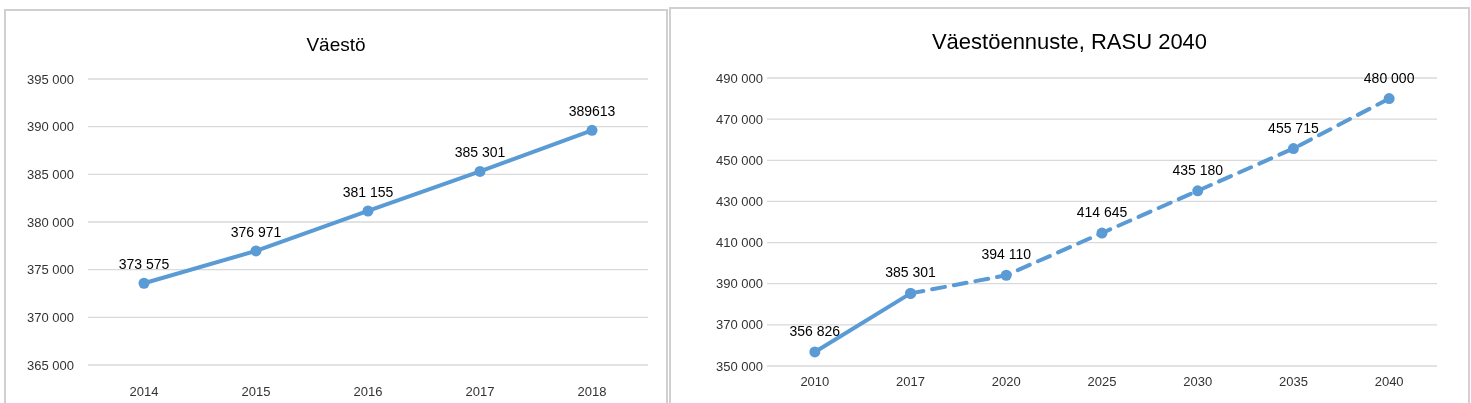  Describe the element at coordinates (144, 264) in the screenshot. I see `data-label: 373 575` at that location.